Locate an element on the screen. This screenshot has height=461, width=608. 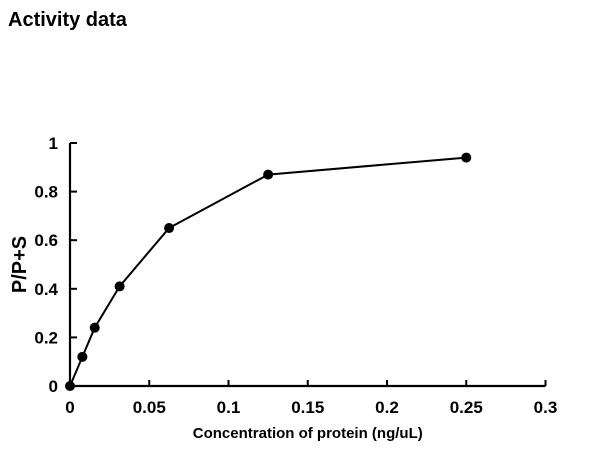
x-tick-label: 0.1 is located at coordinates (229, 407).